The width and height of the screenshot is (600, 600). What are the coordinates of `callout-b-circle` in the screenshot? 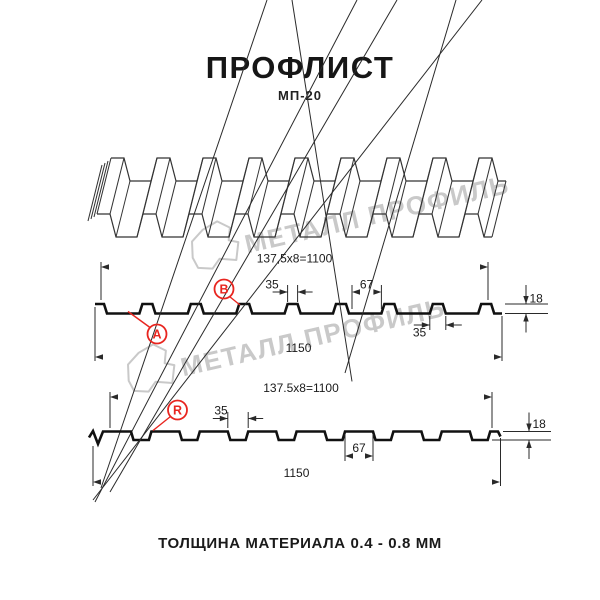 It's located at (224, 289).